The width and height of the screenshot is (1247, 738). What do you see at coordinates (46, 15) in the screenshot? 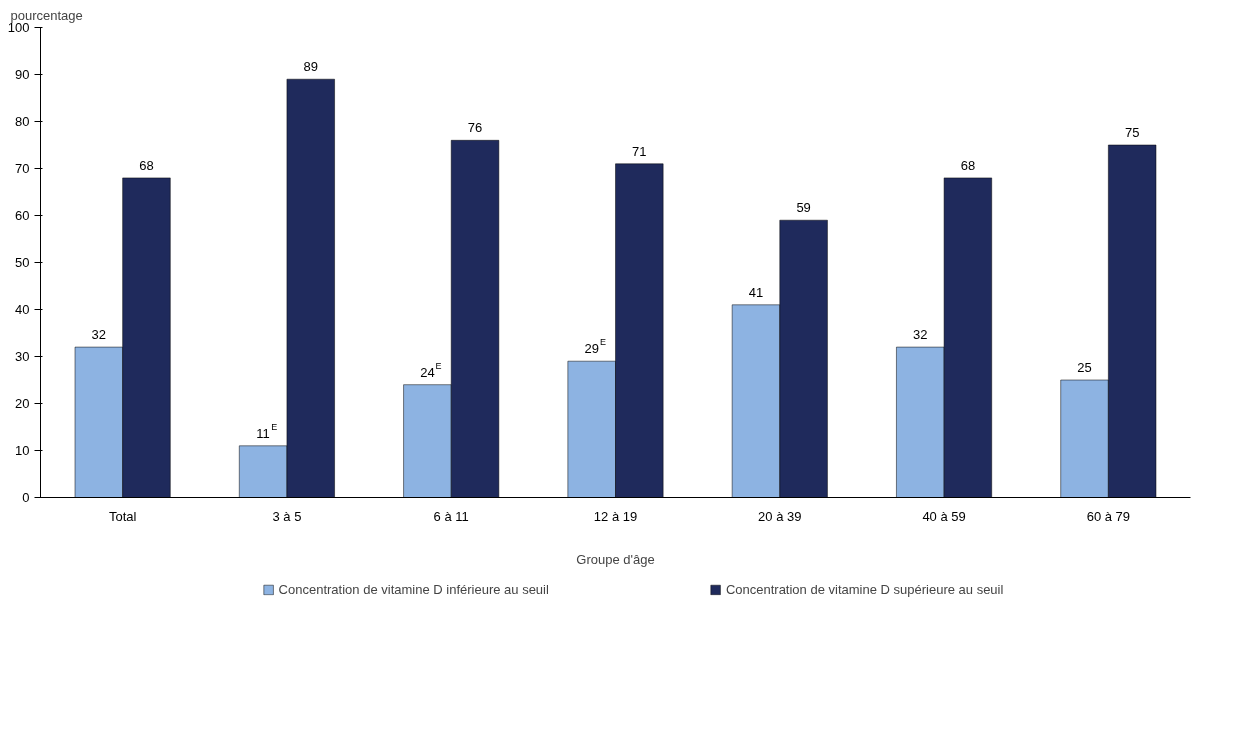
I see `y-axis-title: pourcentage` at bounding box center [46, 15].